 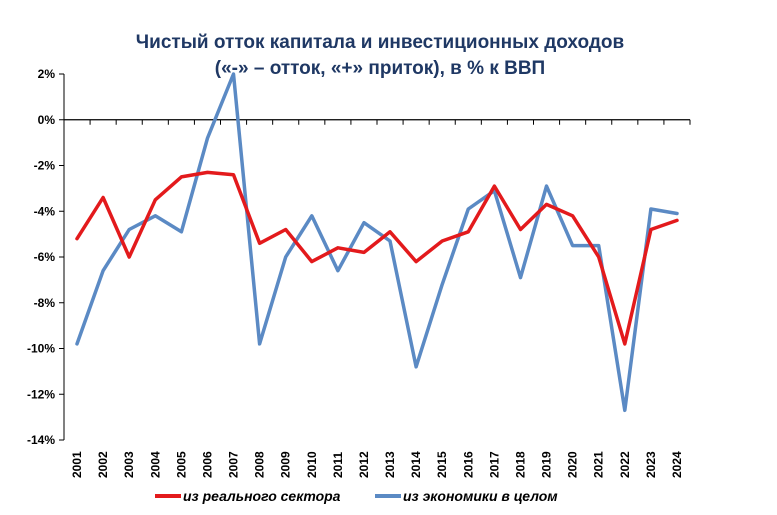 What do you see at coordinates (41, 440) in the screenshot?
I see `y-tick-label: -14%` at bounding box center [41, 440].